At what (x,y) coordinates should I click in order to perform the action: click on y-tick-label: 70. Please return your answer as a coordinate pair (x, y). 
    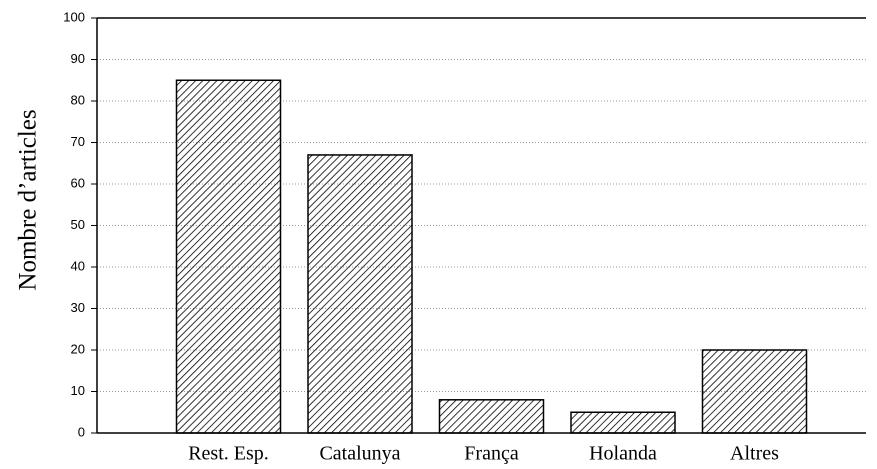
    Looking at the image, I should click on (78, 141).